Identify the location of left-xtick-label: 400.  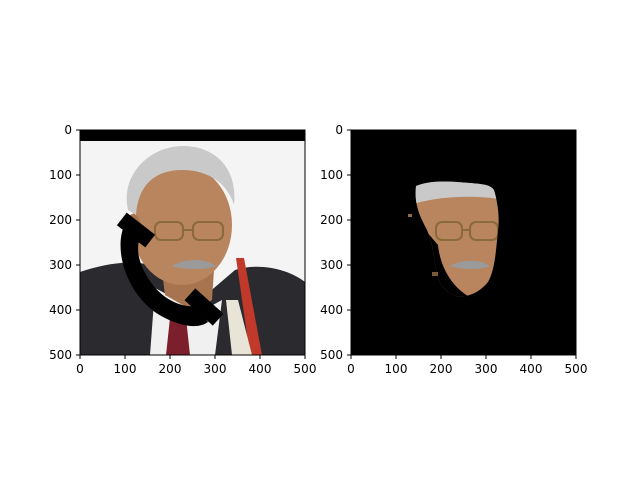
(260, 369).